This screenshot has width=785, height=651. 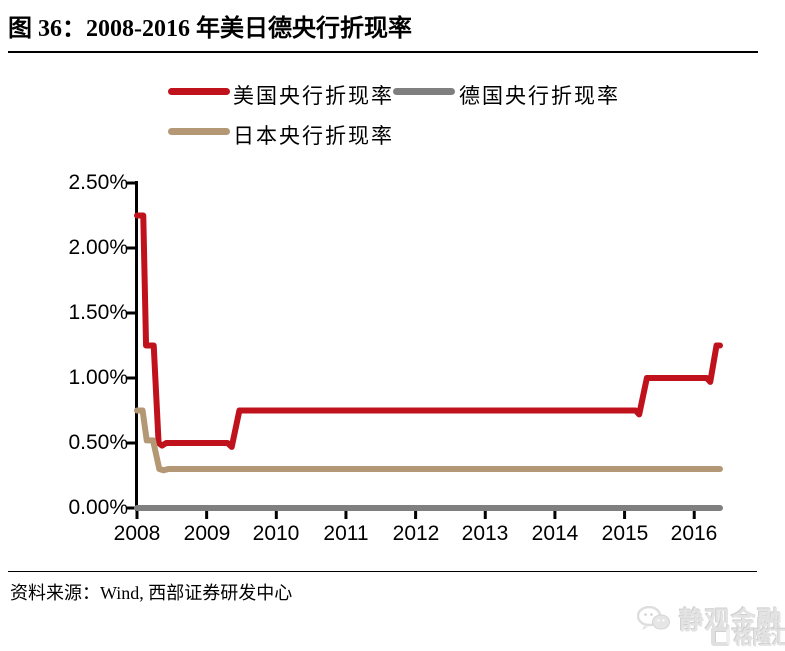 I want to click on x-tick-label: 2013, so click(x=485, y=533).